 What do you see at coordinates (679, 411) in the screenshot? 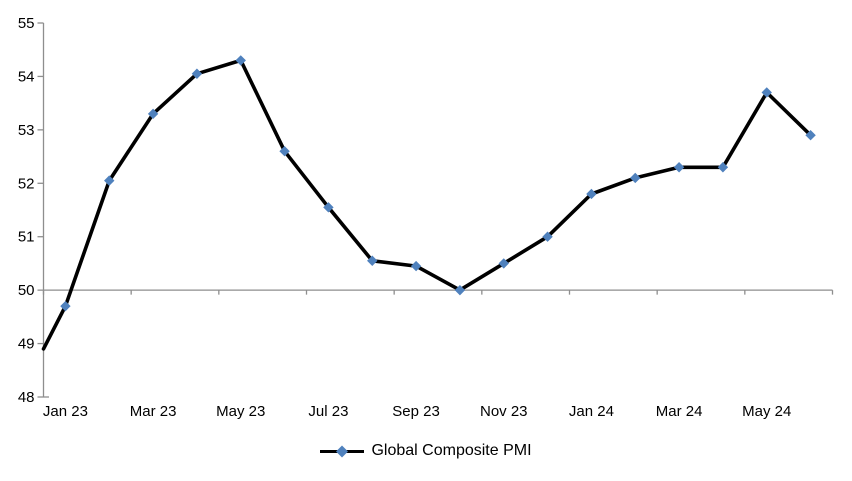
I see `x-axis-label: Mar 24` at bounding box center [679, 411].